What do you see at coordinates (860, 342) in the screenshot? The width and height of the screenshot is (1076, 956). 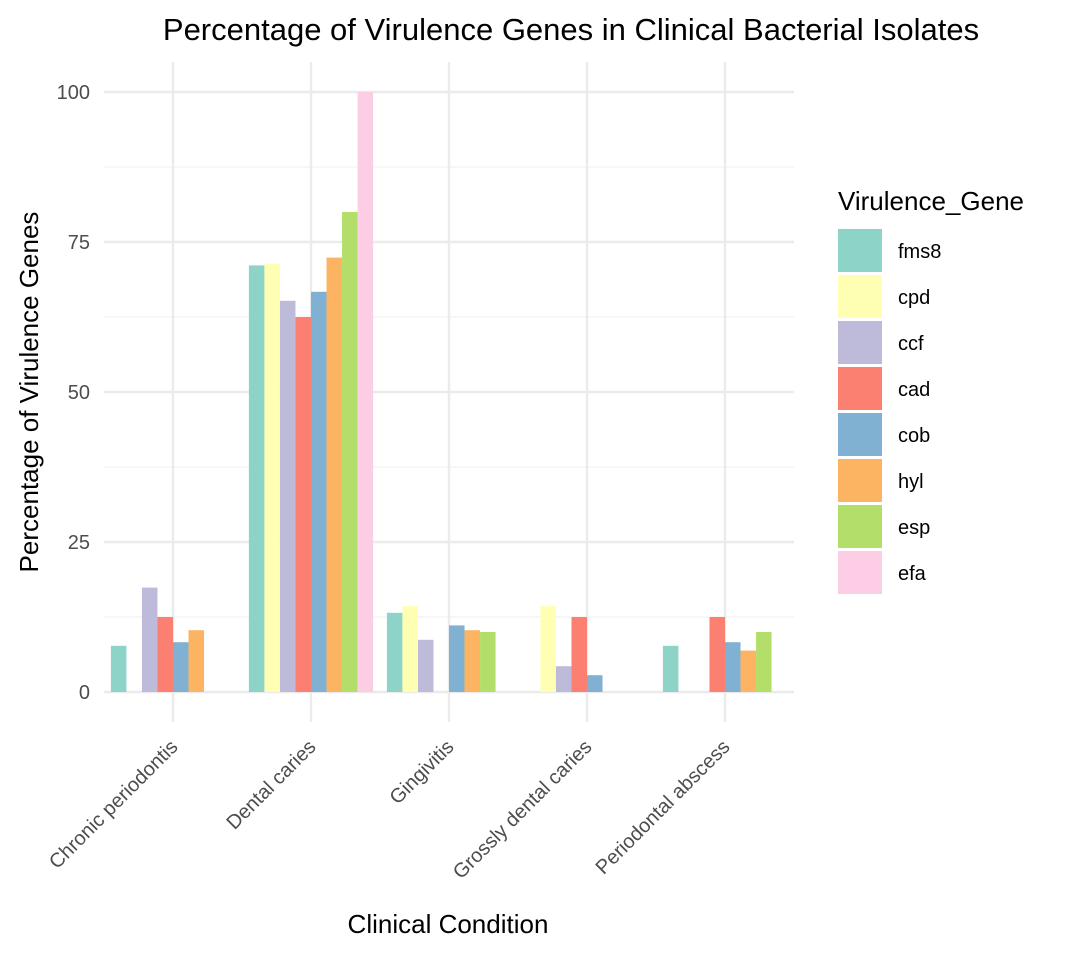 I see `legend-key-ccf` at bounding box center [860, 342].